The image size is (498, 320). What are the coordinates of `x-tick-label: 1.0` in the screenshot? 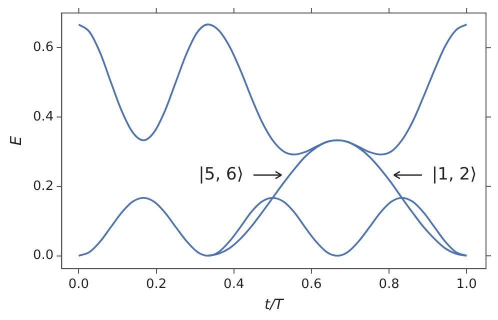 It's located at (466, 284).